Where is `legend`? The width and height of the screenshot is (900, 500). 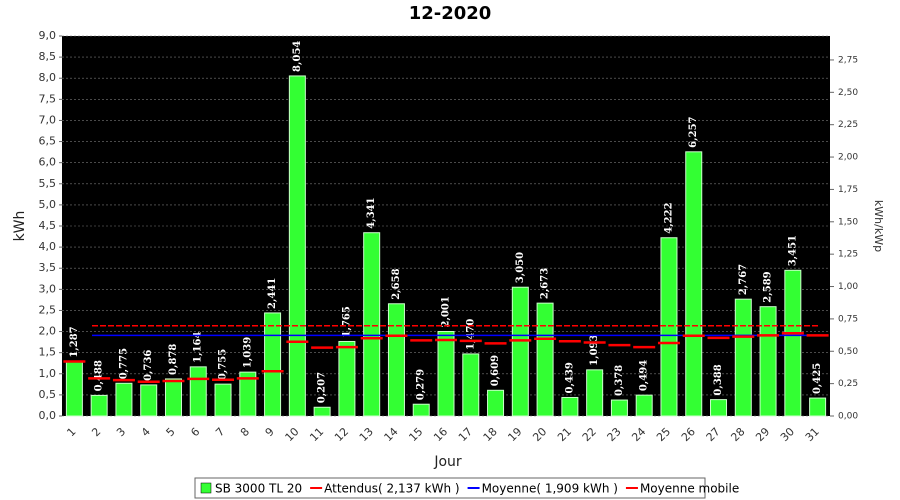
legend is located at coordinates (450, 488).